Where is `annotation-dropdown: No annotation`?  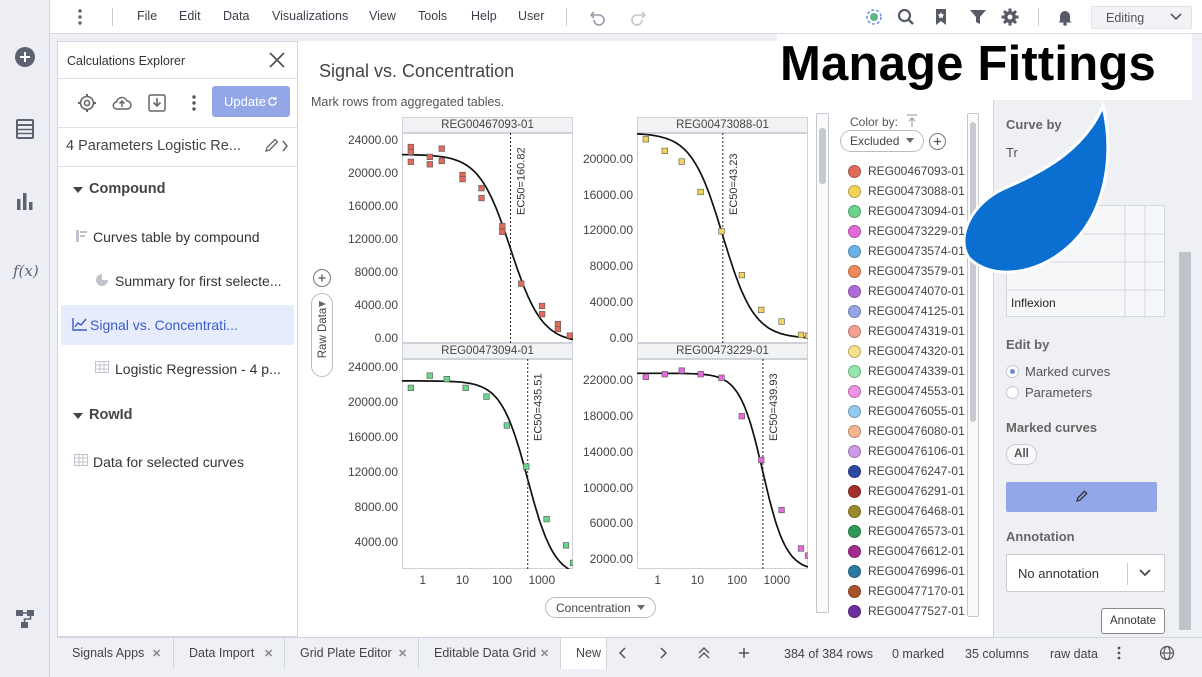
annotation-dropdown: No annotation is located at coordinates (1085, 573).